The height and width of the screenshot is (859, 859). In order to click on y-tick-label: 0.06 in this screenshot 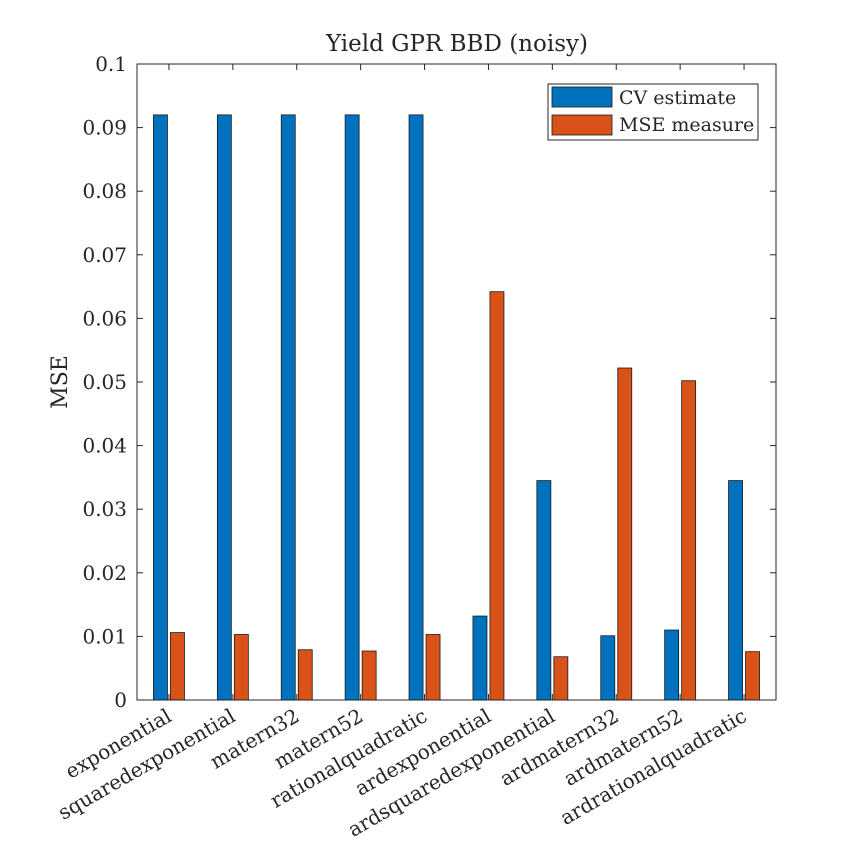, I will do `click(104, 318)`.